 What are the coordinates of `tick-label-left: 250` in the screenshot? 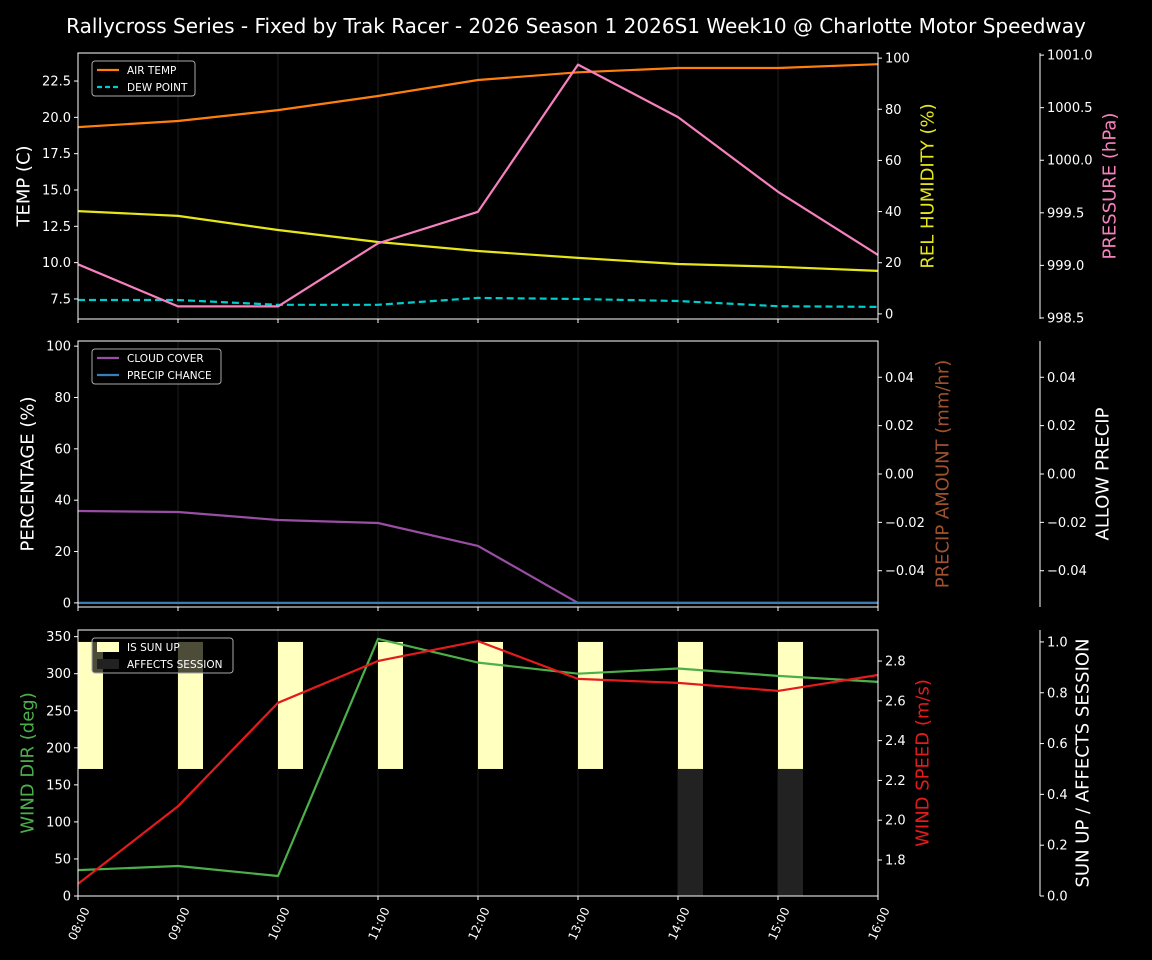 It's located at (58, 711).